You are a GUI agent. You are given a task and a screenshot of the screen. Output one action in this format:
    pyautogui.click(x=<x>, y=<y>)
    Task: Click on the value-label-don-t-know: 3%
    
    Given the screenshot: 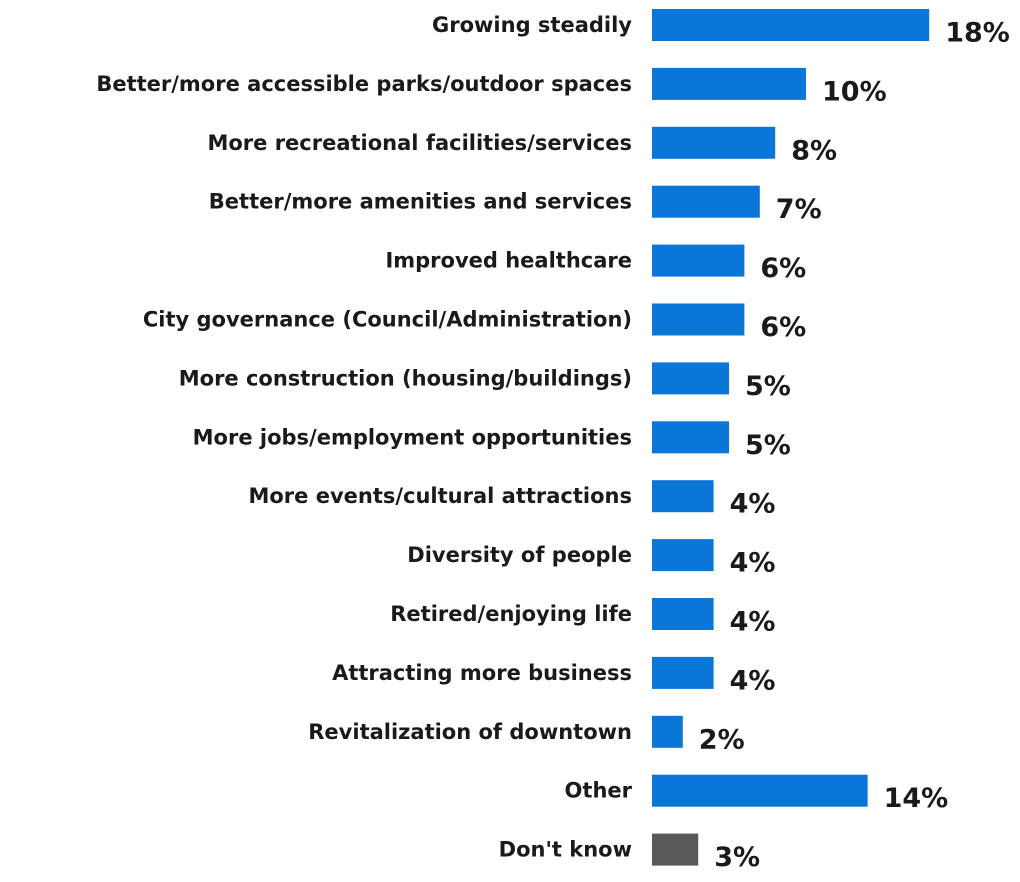 What is the action you would take?
    pyautogui.click(x=737, y=857)
    